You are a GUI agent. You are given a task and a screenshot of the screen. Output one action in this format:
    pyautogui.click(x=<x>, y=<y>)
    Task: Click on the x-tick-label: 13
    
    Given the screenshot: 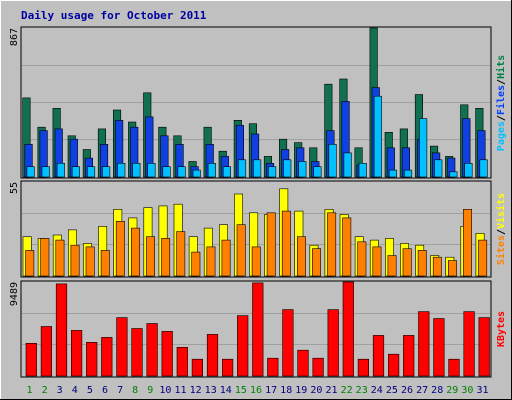 What is the action you would take?
    pyautogui.click(x=211, y=390)
    